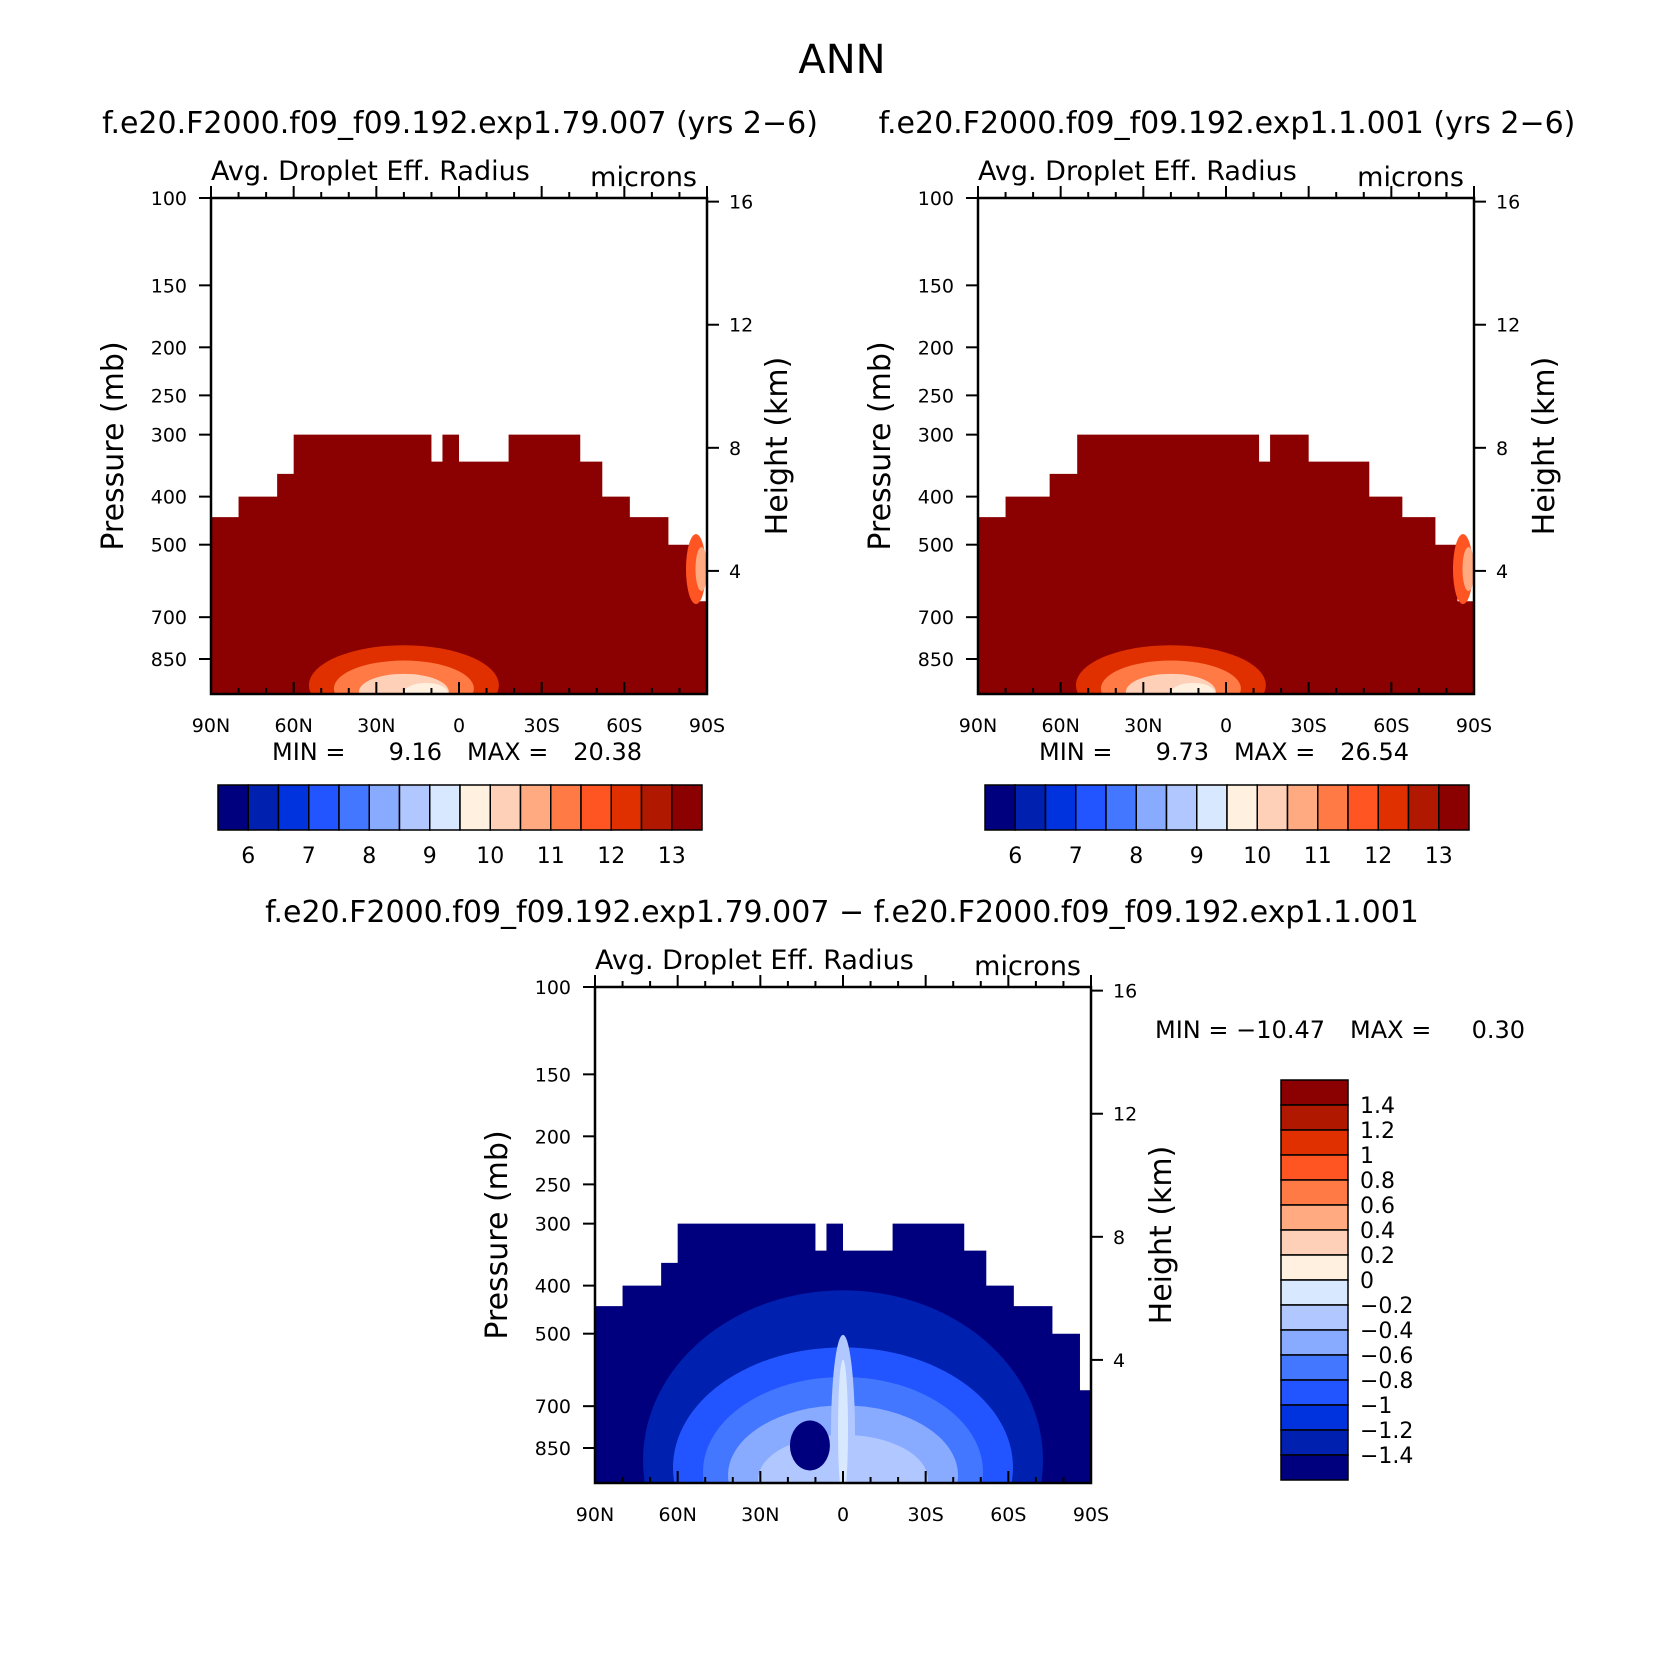 The image size is (1669, 1666). I want to click on colorbar-label: 0.6, so click(1377, 1206).